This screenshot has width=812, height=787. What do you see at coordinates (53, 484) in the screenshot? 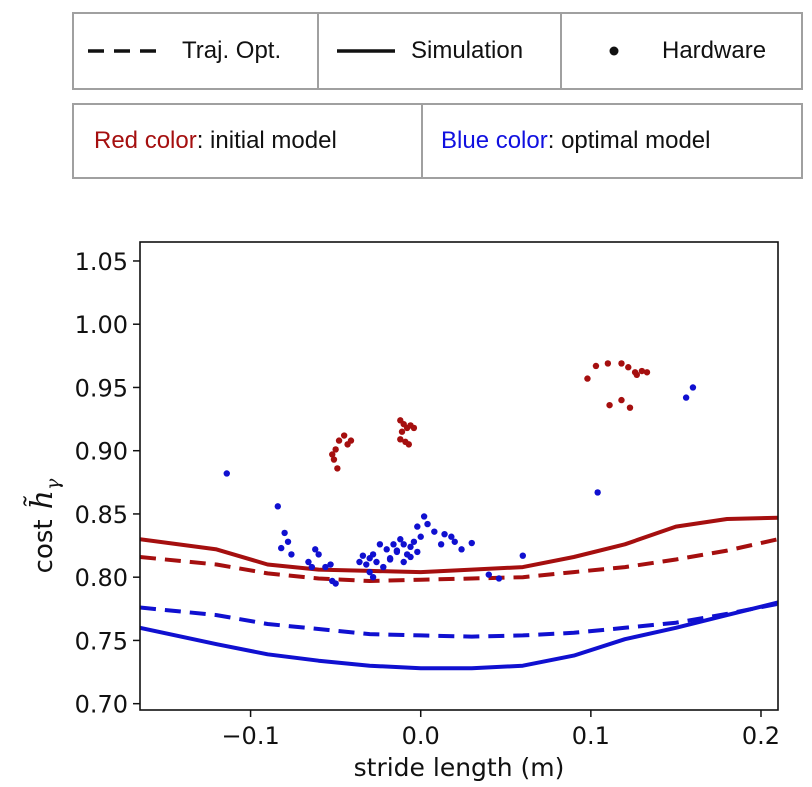
I see `y-axis-label-subscript: γ` at bounding box center [53, 484].